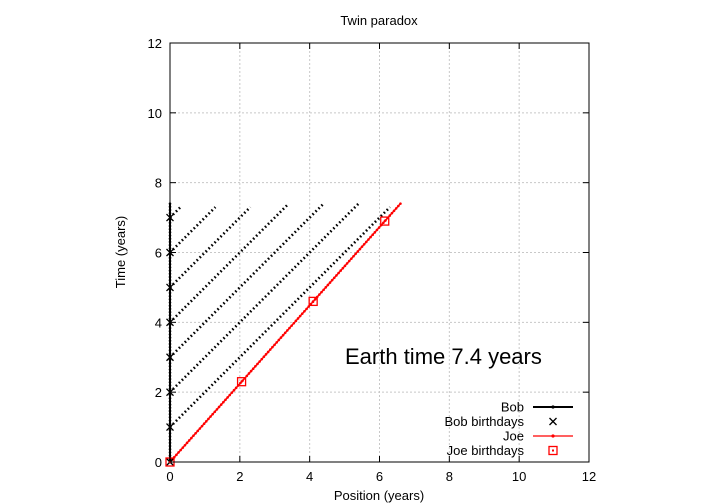 The height and width of the screenshot is (504, 720). I want to click on x-tick-label: 12, so click(589, 476).